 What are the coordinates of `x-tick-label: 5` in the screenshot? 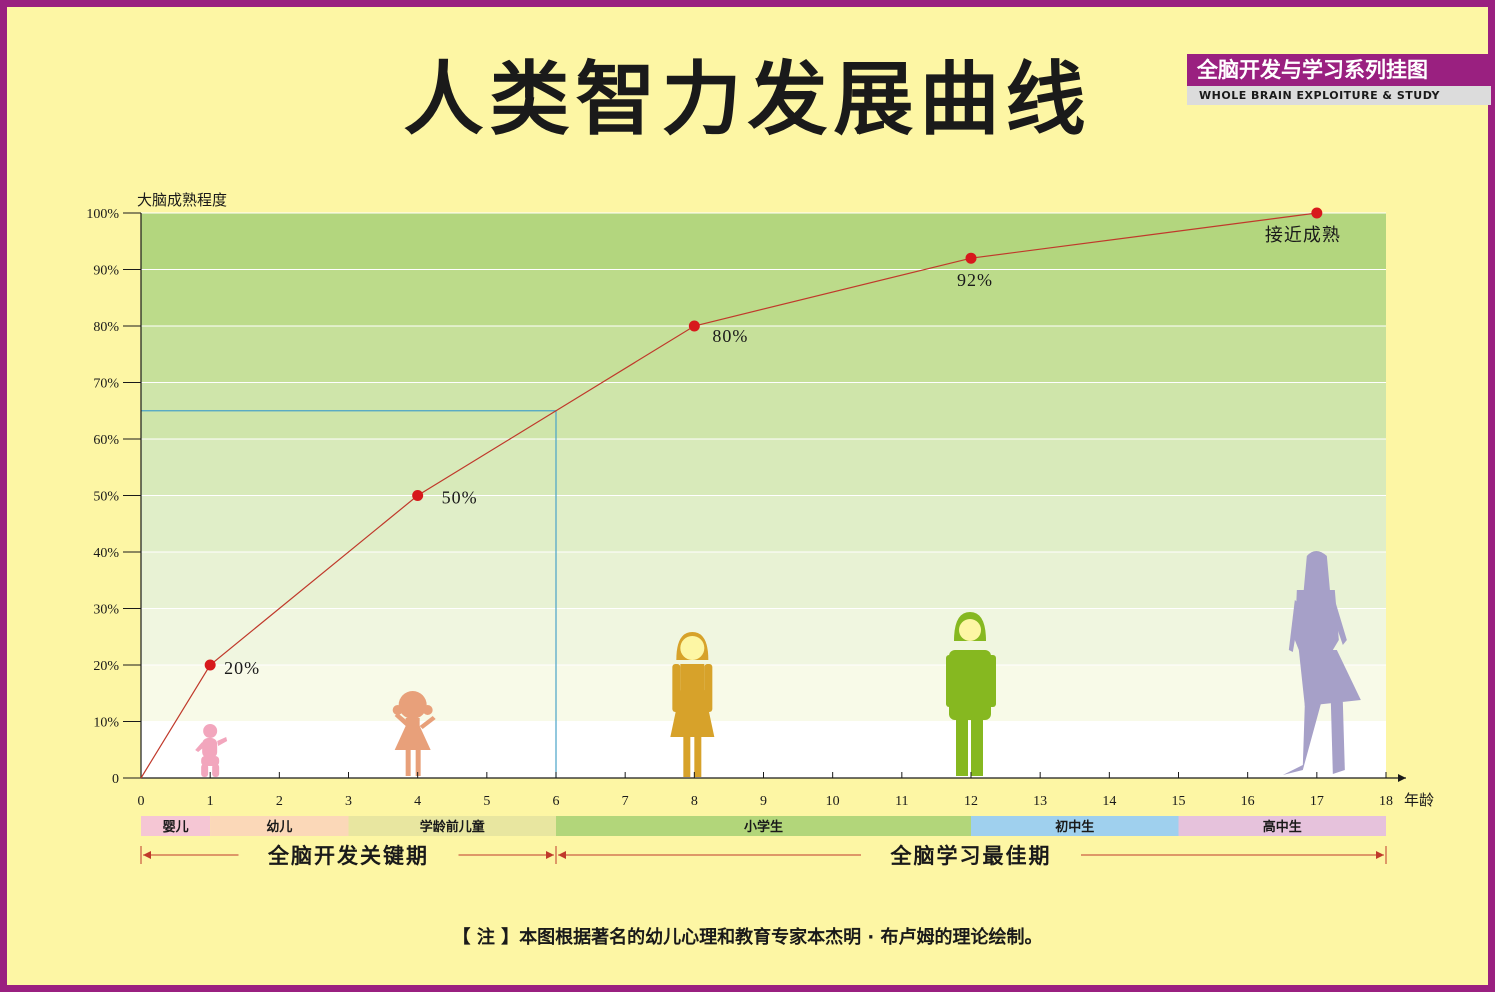 It's located at (486, 801).